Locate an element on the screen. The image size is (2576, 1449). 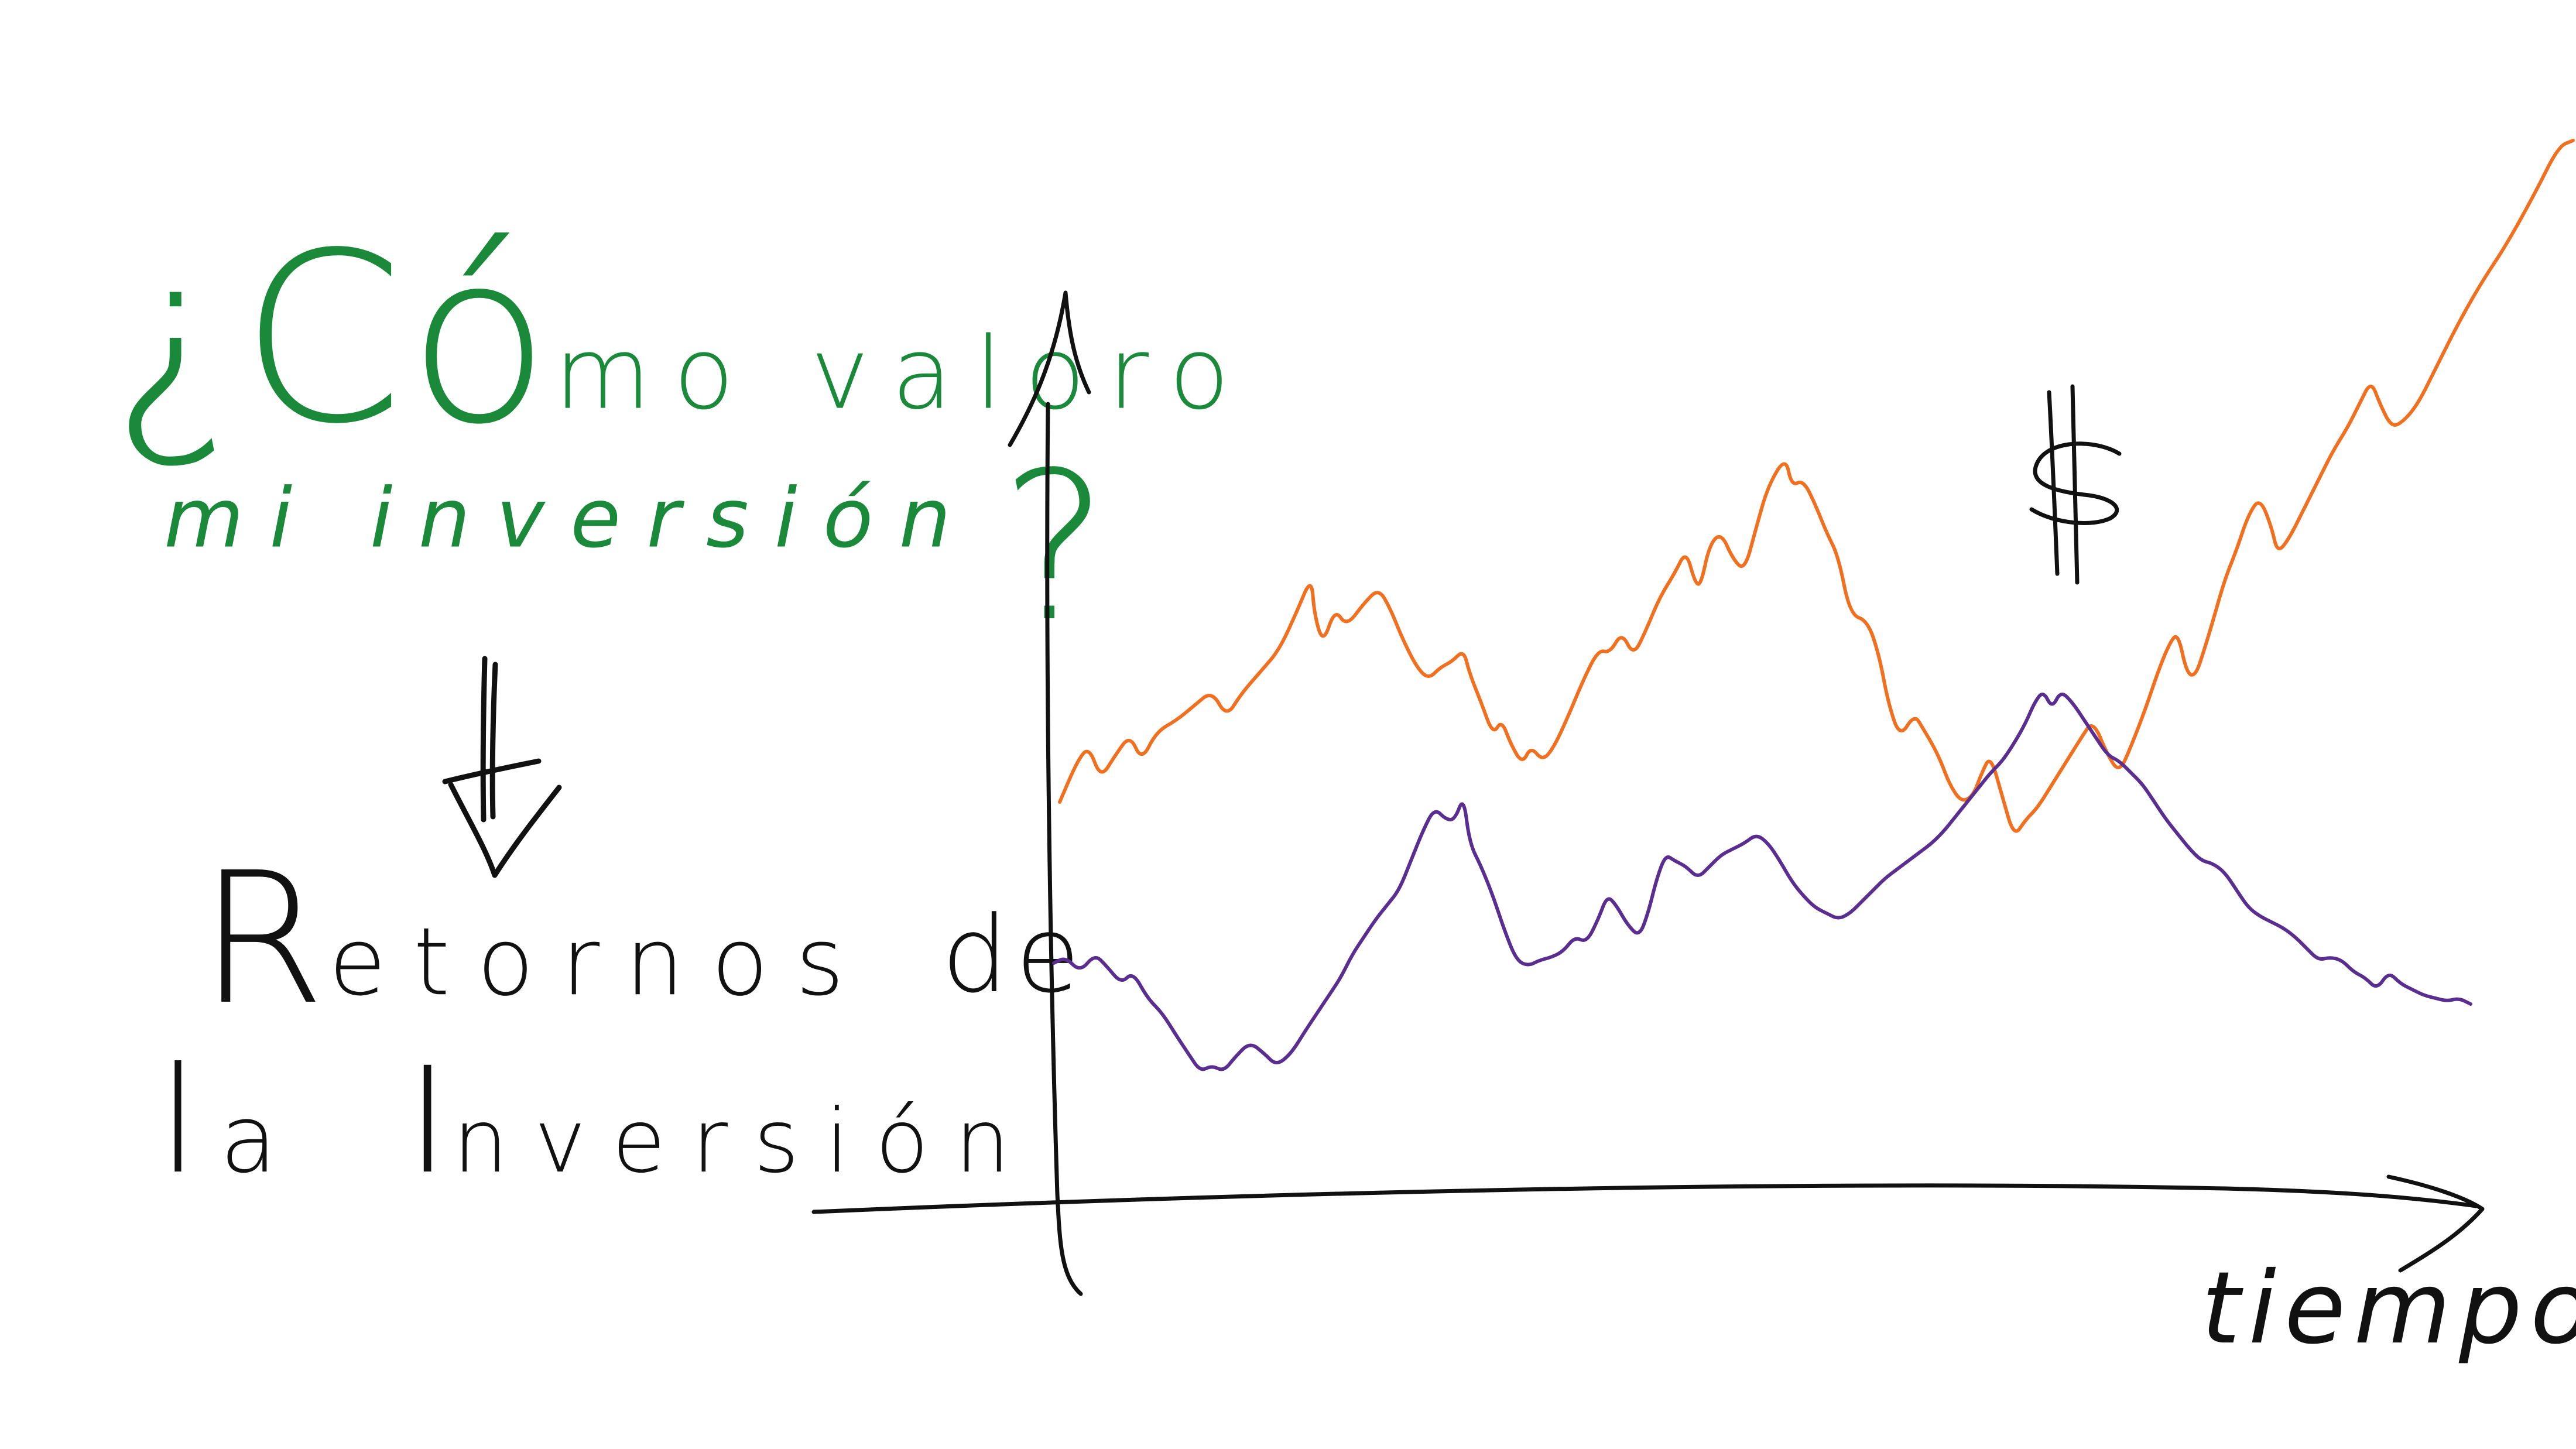
answer-line-2-l: l is located at coordinates (180, 1121).